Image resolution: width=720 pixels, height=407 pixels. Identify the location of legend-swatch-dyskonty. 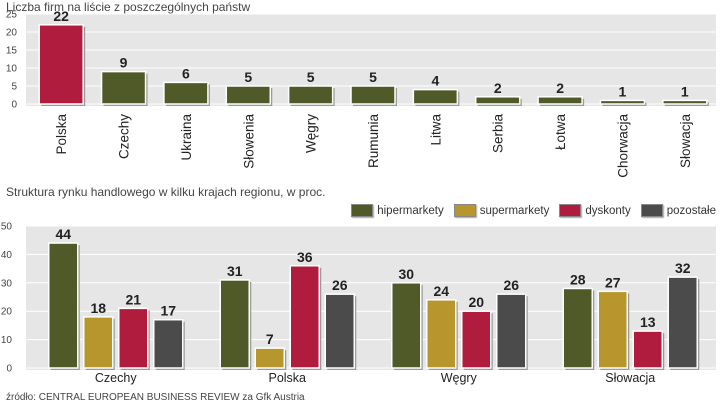
(570, 210).